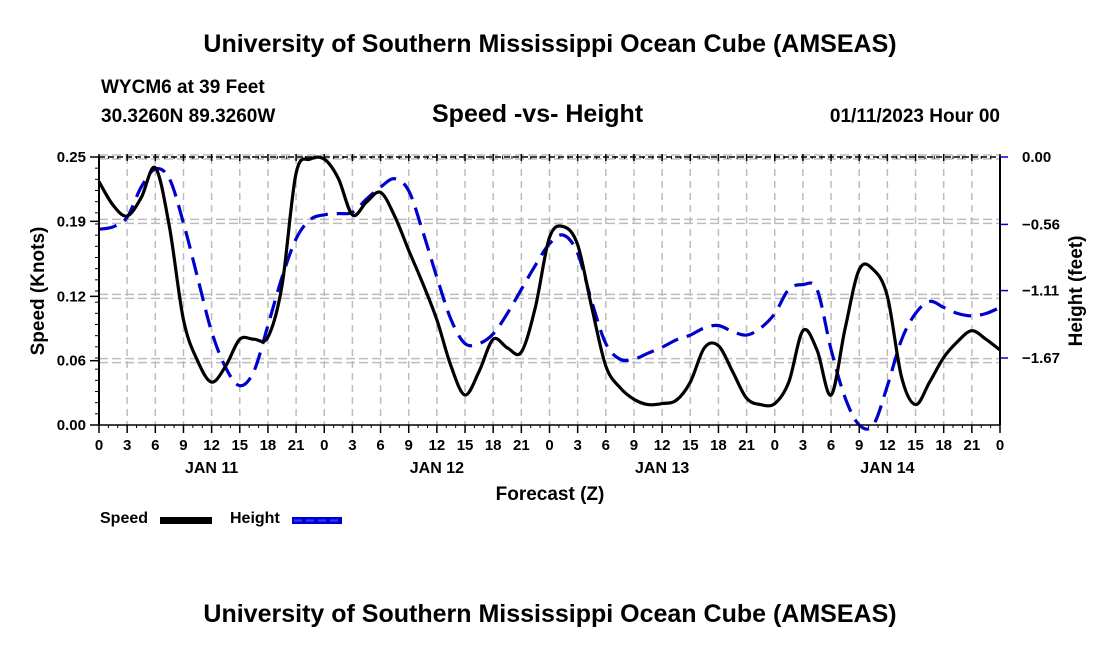  I want to click on location-label: 30.3260N 89.3260W, so click(188, 116).